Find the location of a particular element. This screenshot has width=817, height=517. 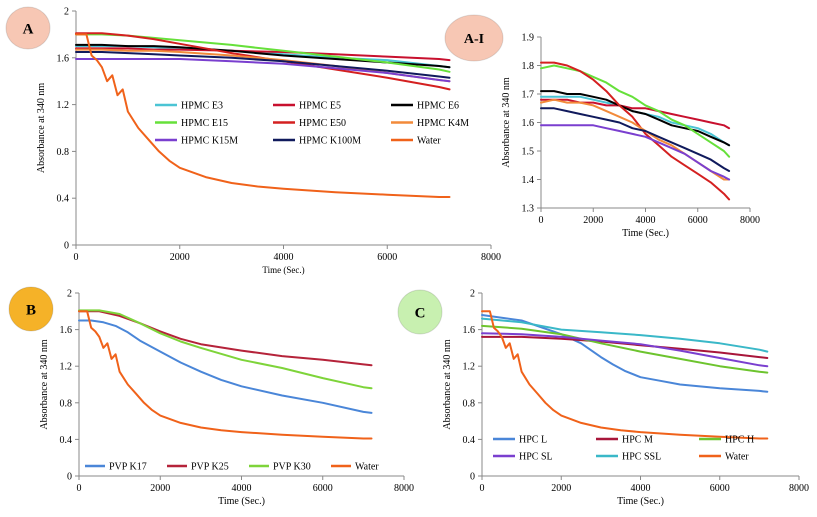

series-line-hpc-sl is located at coordinates (625, 350).